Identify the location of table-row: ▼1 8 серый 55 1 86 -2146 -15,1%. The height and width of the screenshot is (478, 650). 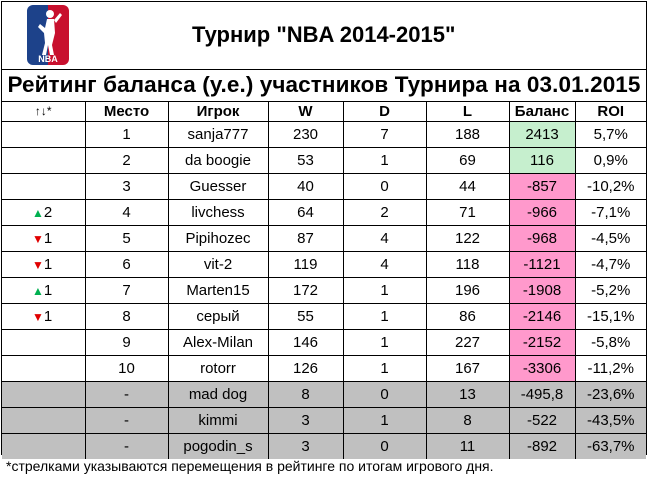
(324, 316).